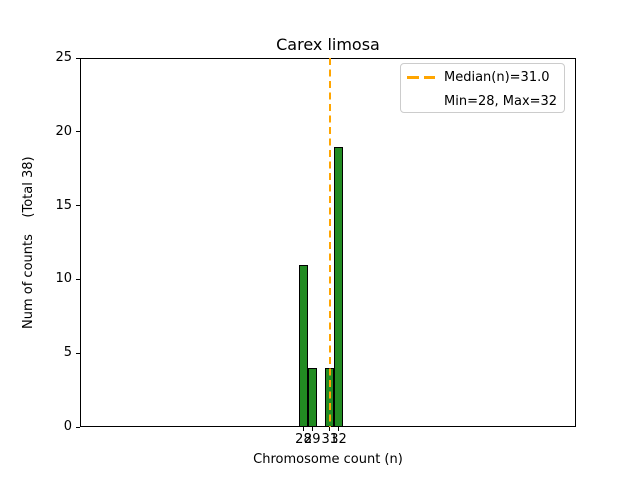 The height and width of the screenshot is (480, 640). Describe the element at coordinates (28, 242) in the screenshot. I see `y-axis-label: Num of counts (Total 38)` at that location.